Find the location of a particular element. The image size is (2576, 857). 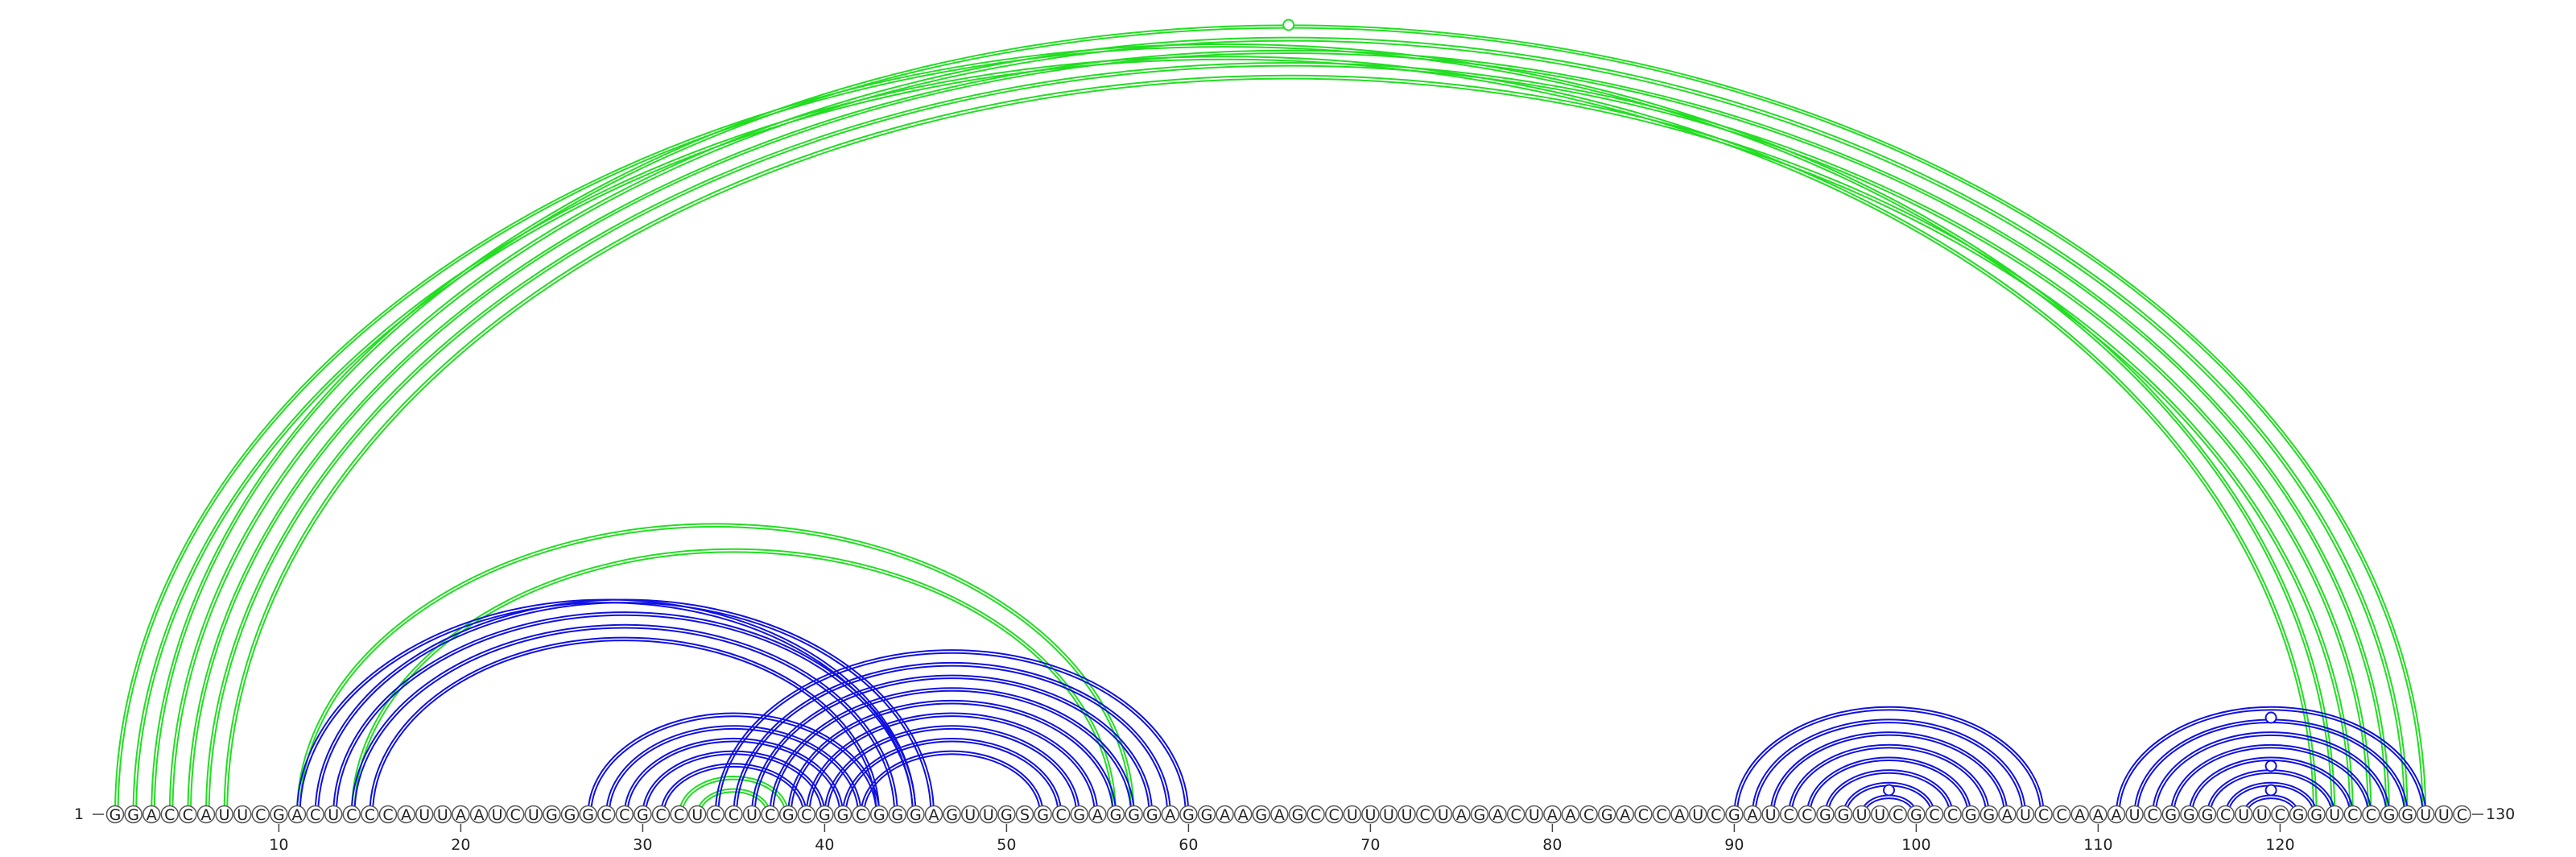

base-letter-49: U is located at coordinates (988, 815).